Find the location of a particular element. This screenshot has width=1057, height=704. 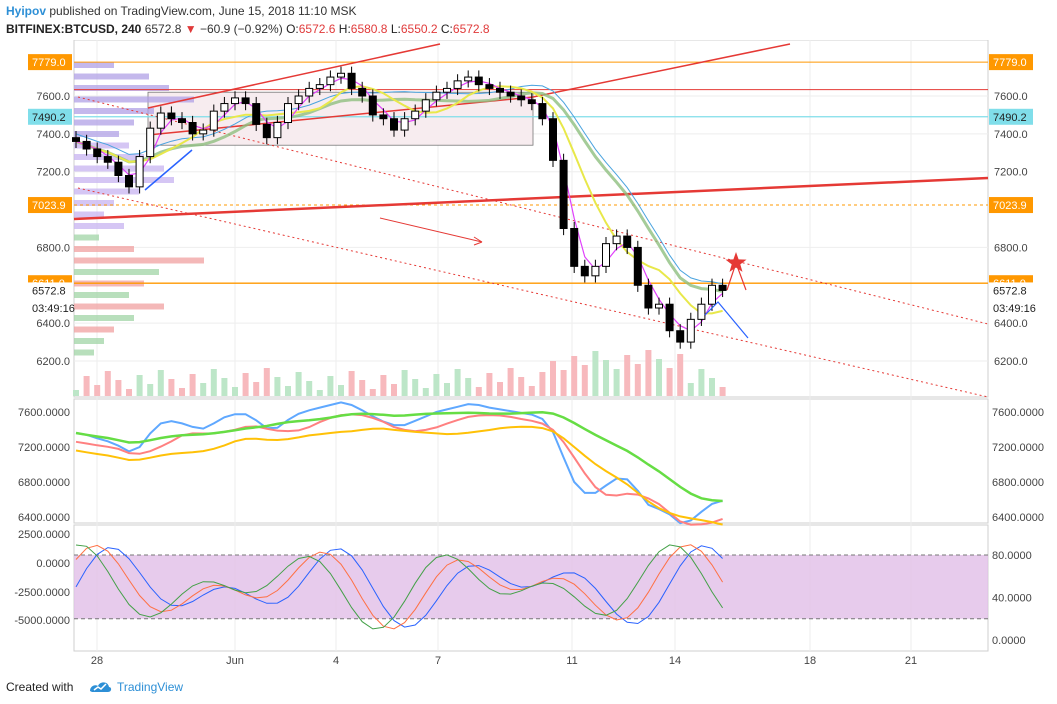

date-tick: 21 is located at coordinates (911, 661).